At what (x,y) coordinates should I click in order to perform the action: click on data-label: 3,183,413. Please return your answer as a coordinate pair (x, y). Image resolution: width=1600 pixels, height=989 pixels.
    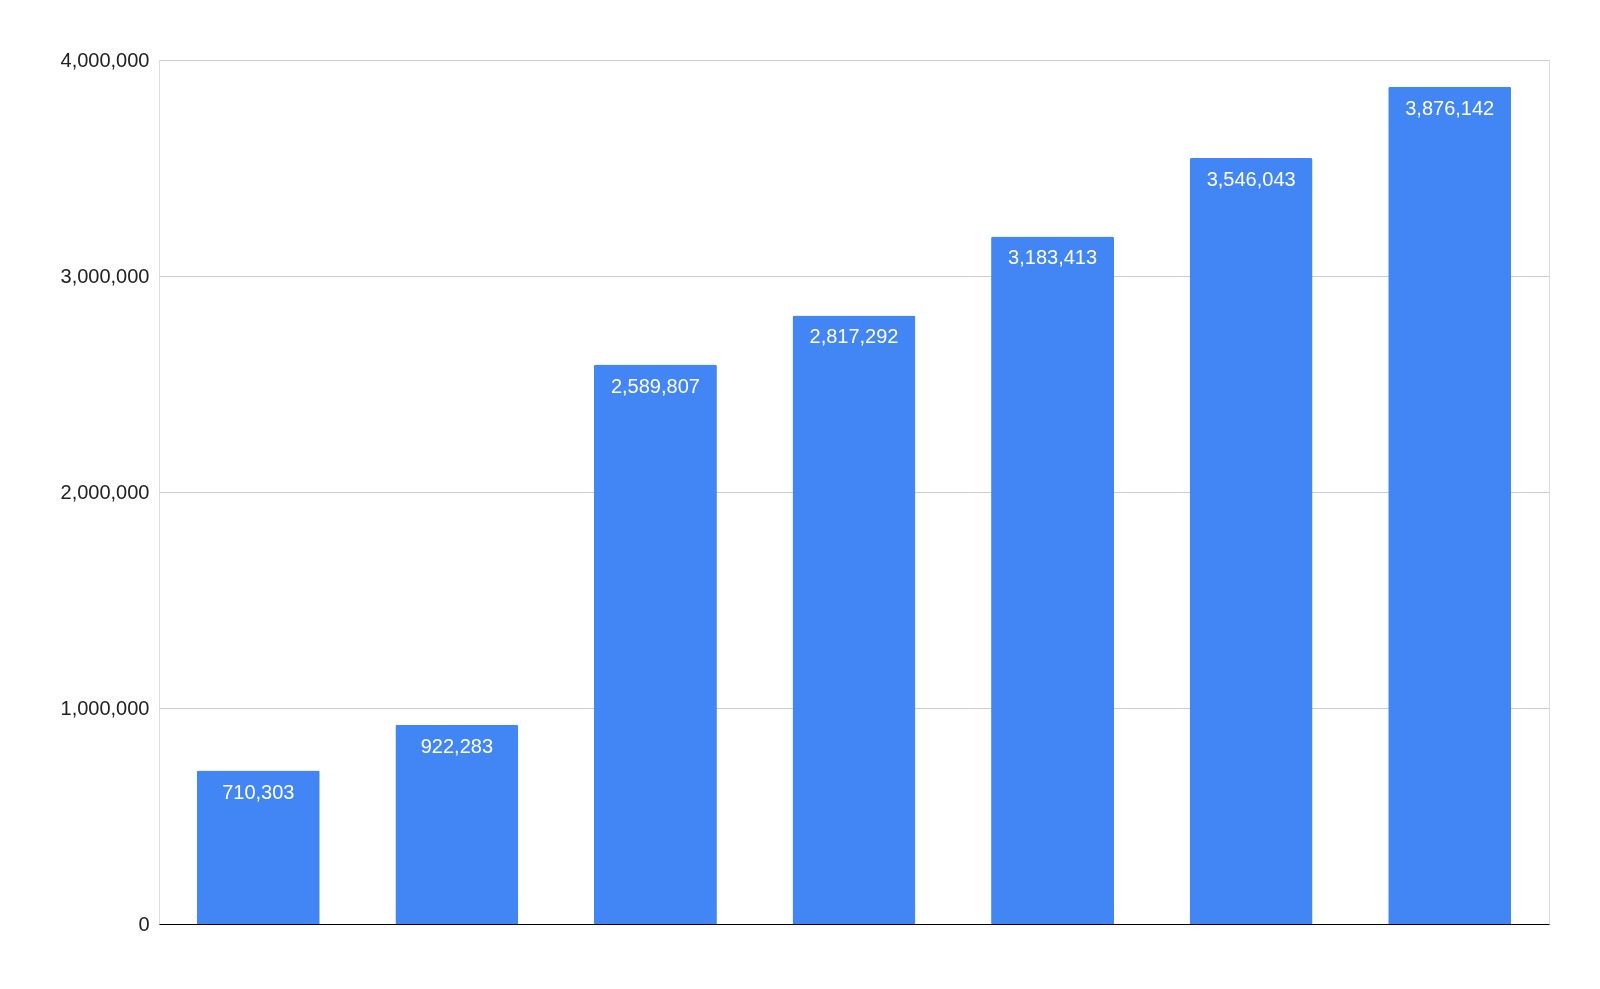
    Looking at the image, I should click on (1053, 257).